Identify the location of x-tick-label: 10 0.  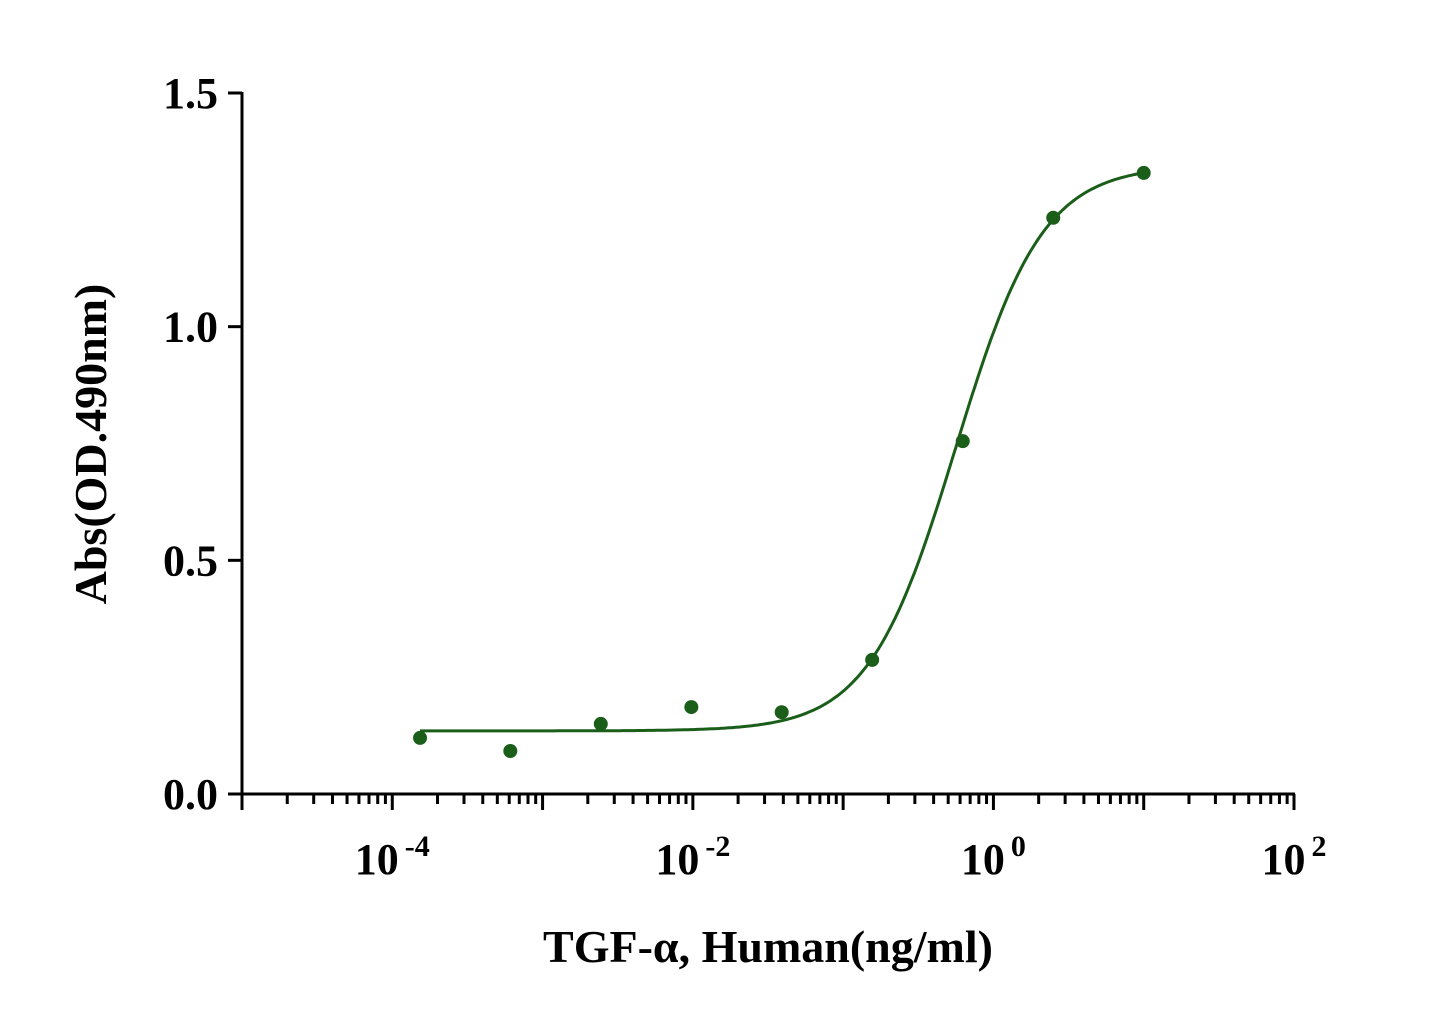
(993, 857).